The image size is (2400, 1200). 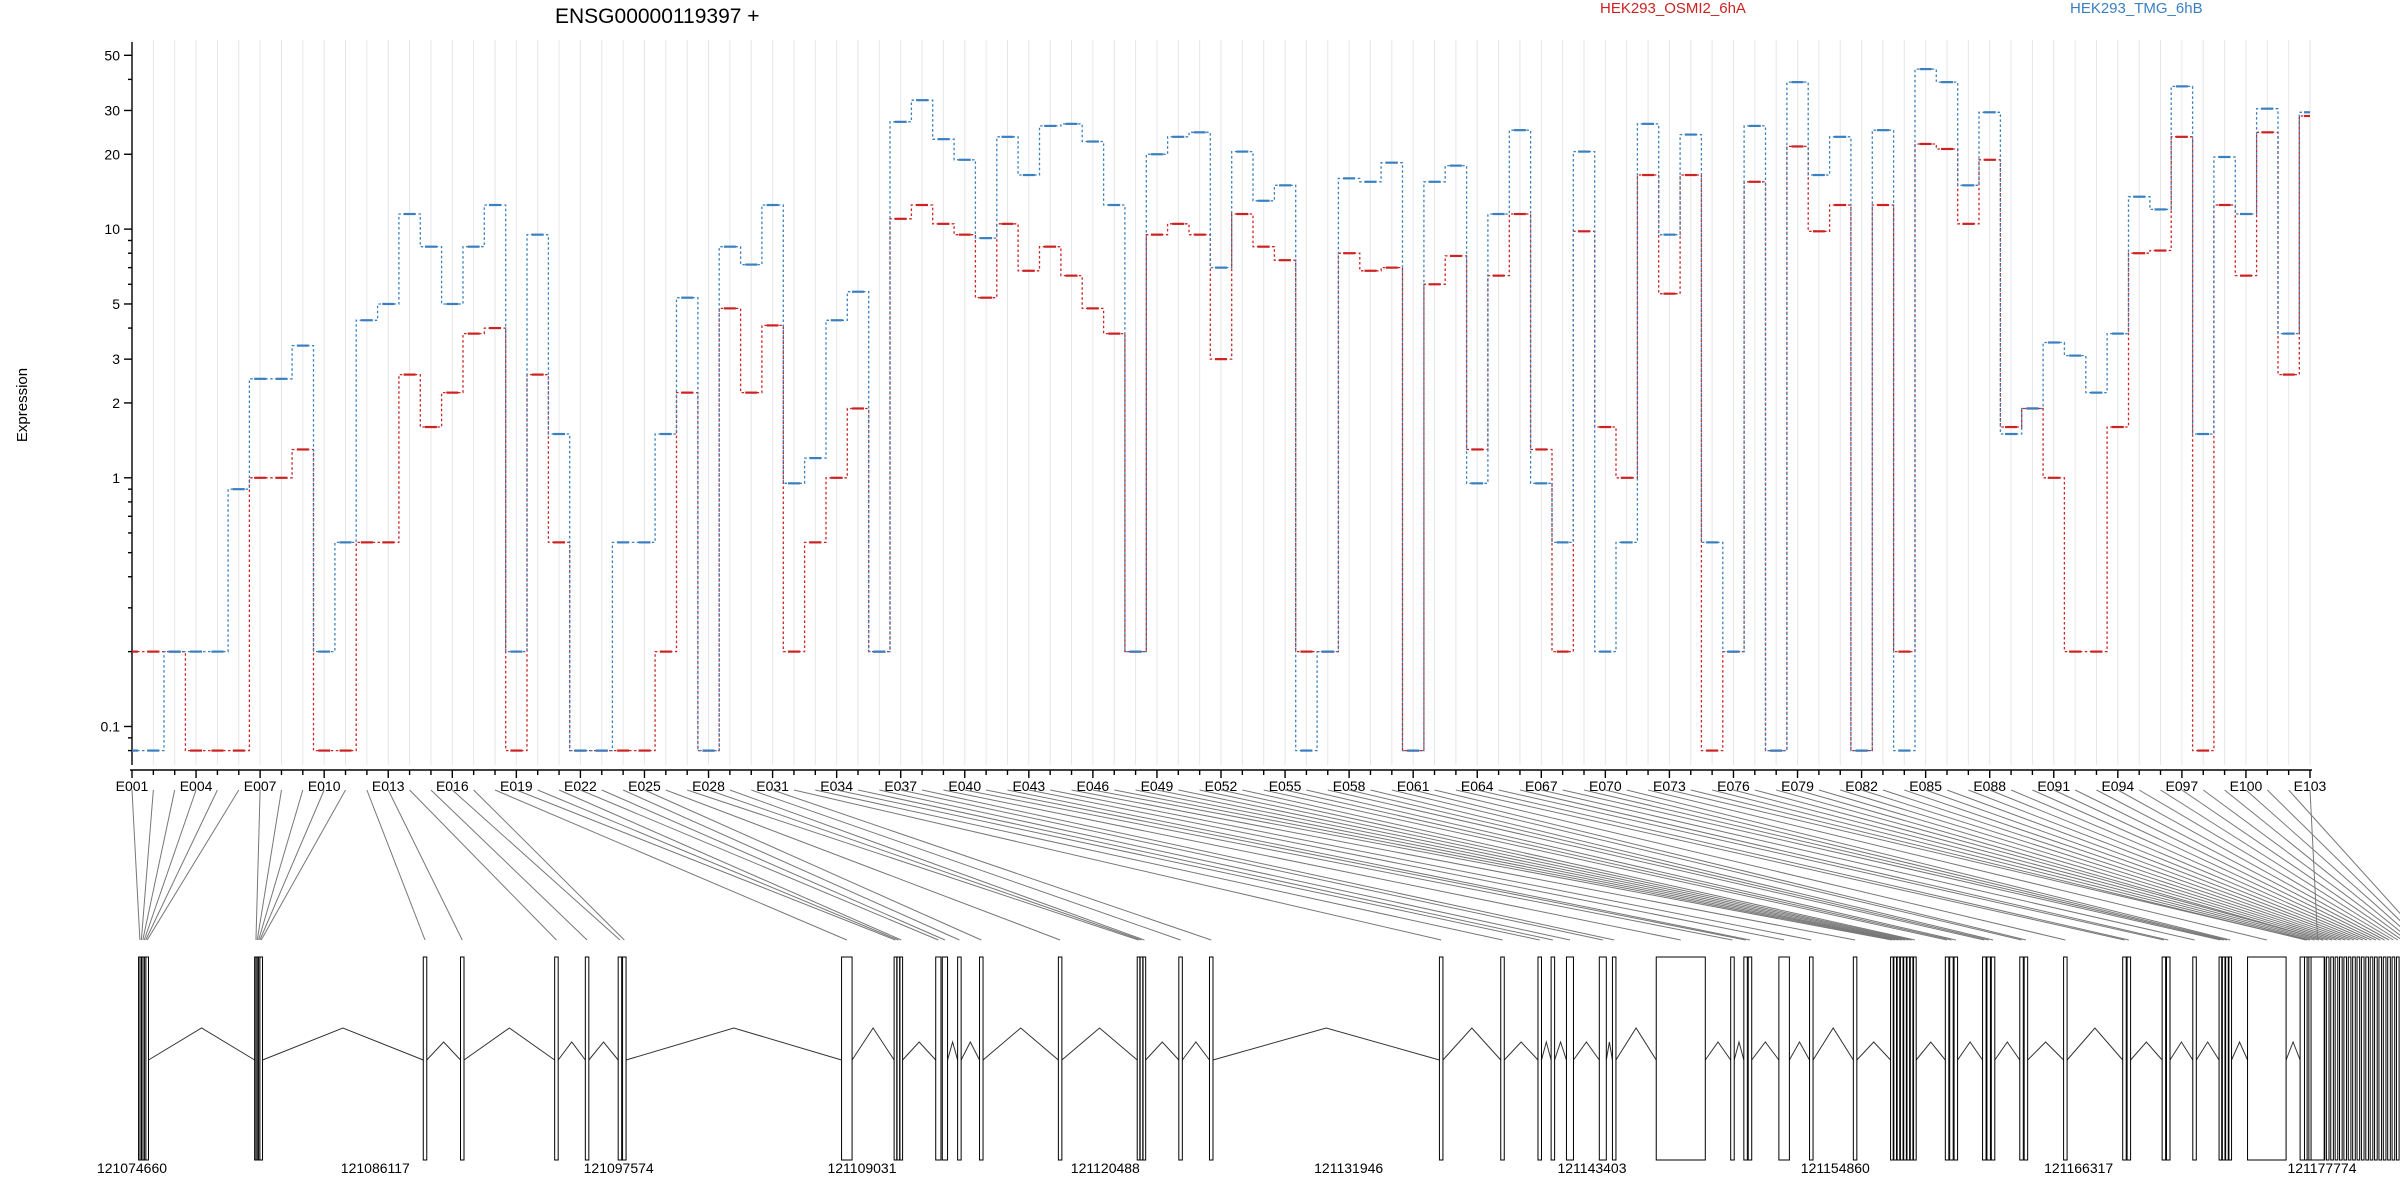 I want to click on x-tick-label: E052, so click(x=1221, y=786).